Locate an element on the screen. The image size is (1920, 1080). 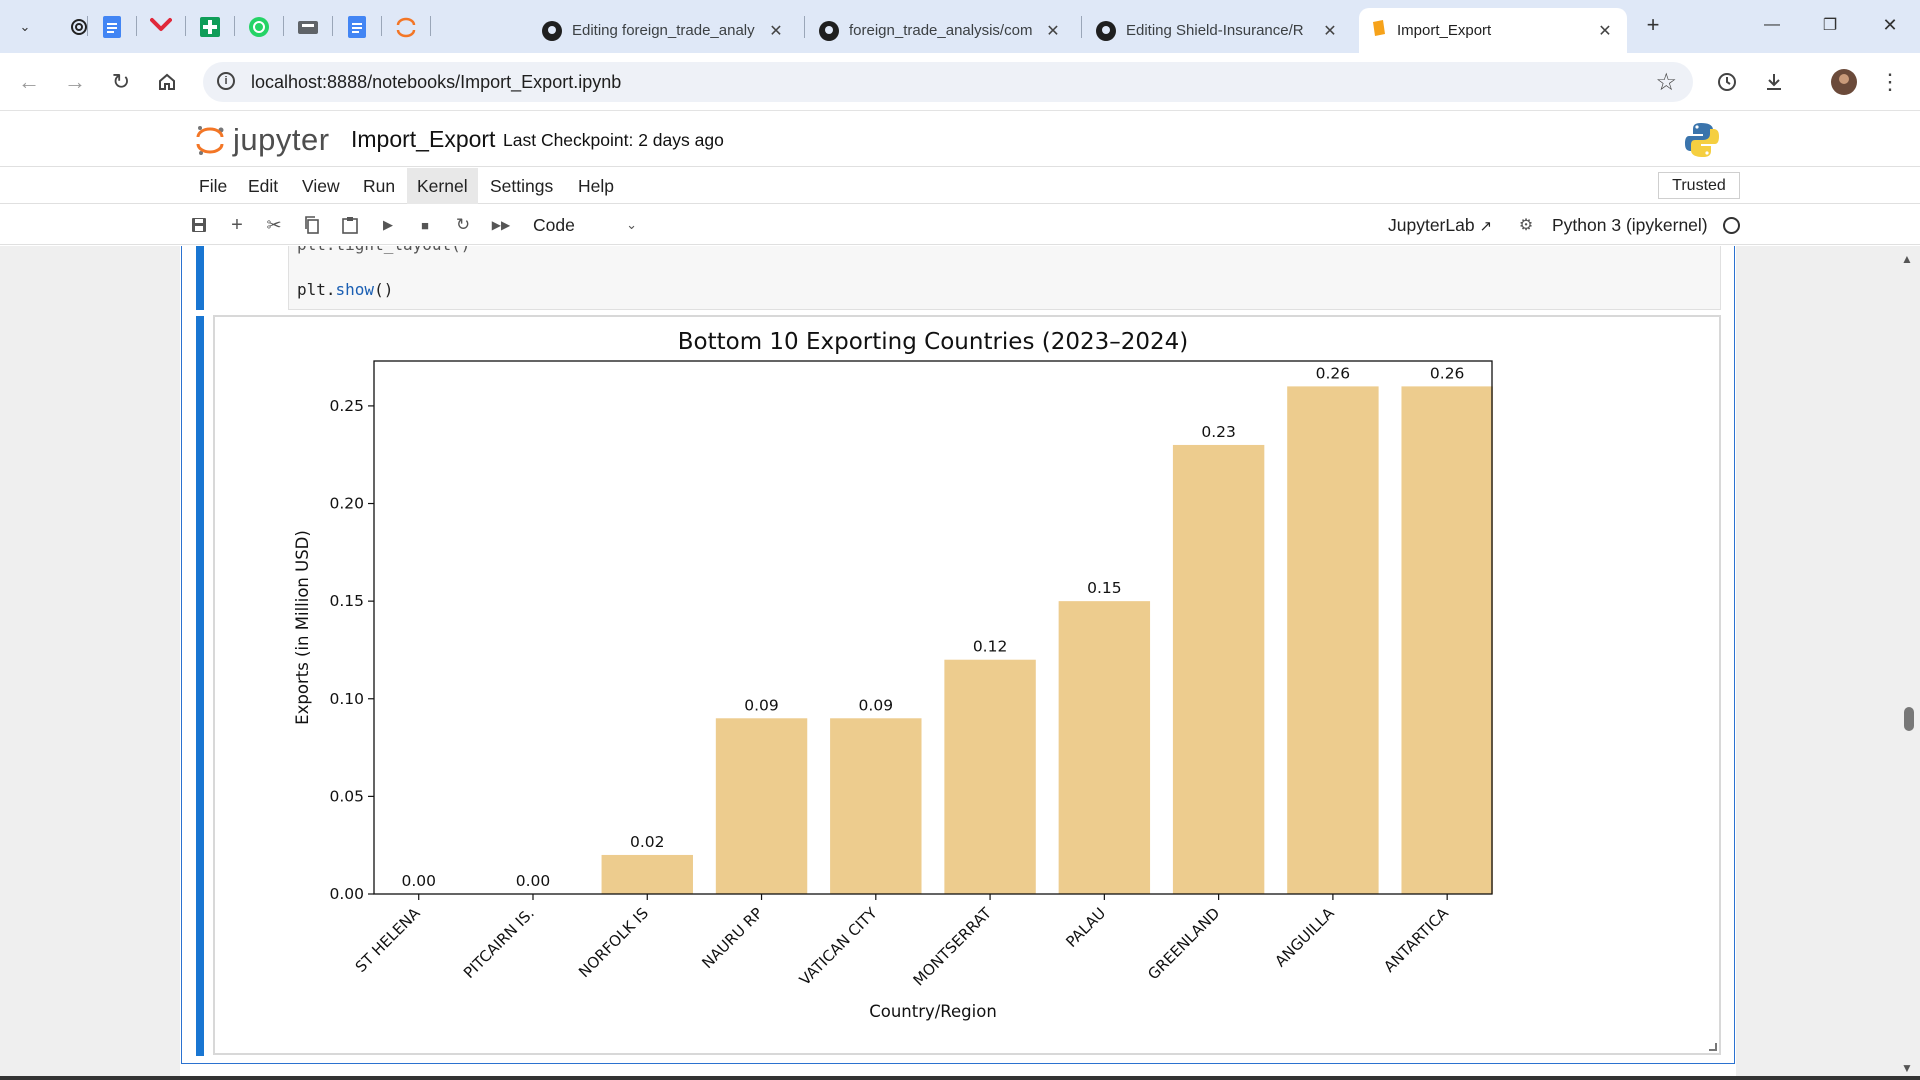
insert-cell-button: + is located at coordinates (237, 224).